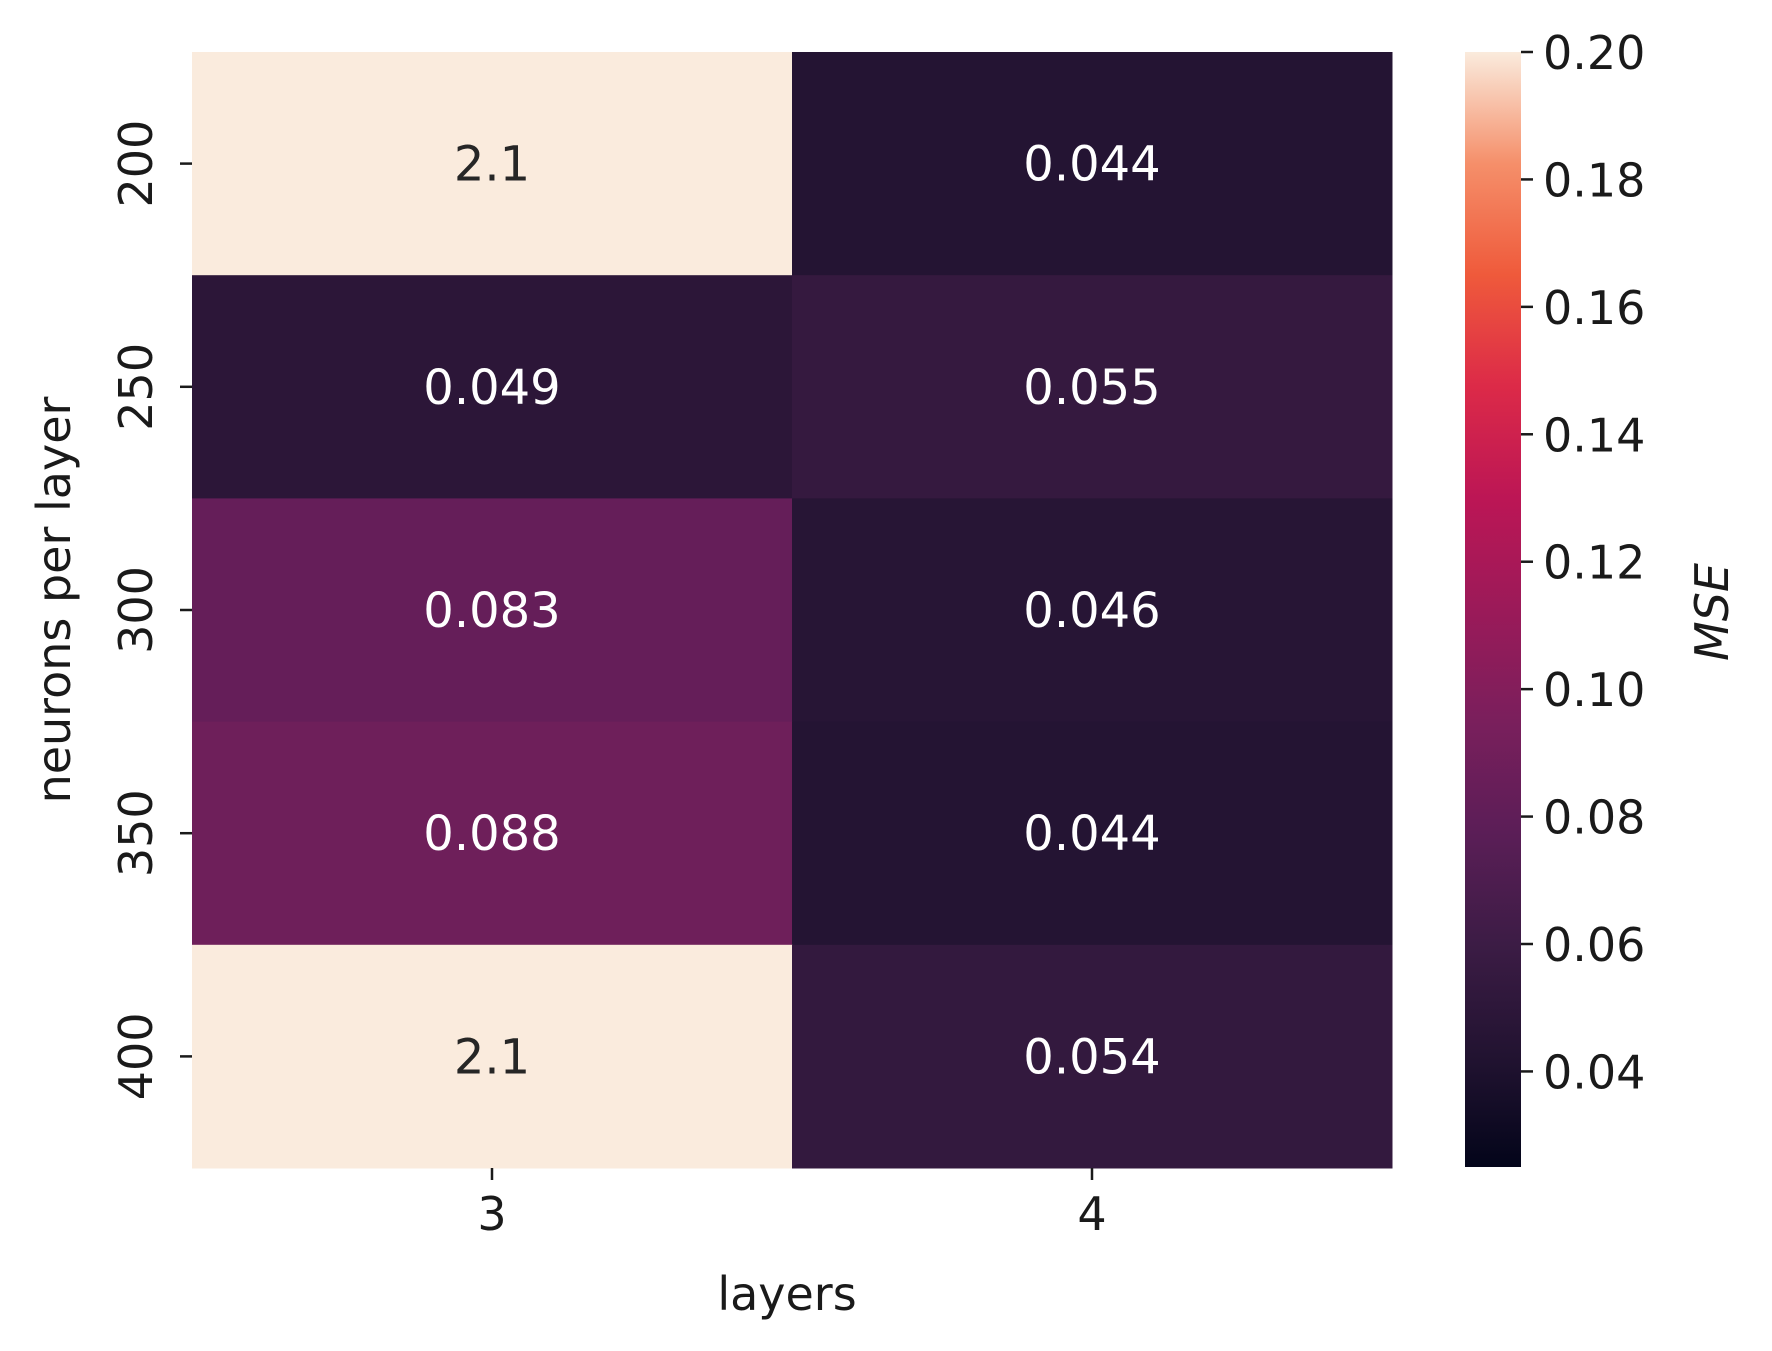 This screenshot has height=1351, width=1772. Describe the element at coordinates (491, 1214) in the screenshot. I see `x-tick-label: 3` at that location.